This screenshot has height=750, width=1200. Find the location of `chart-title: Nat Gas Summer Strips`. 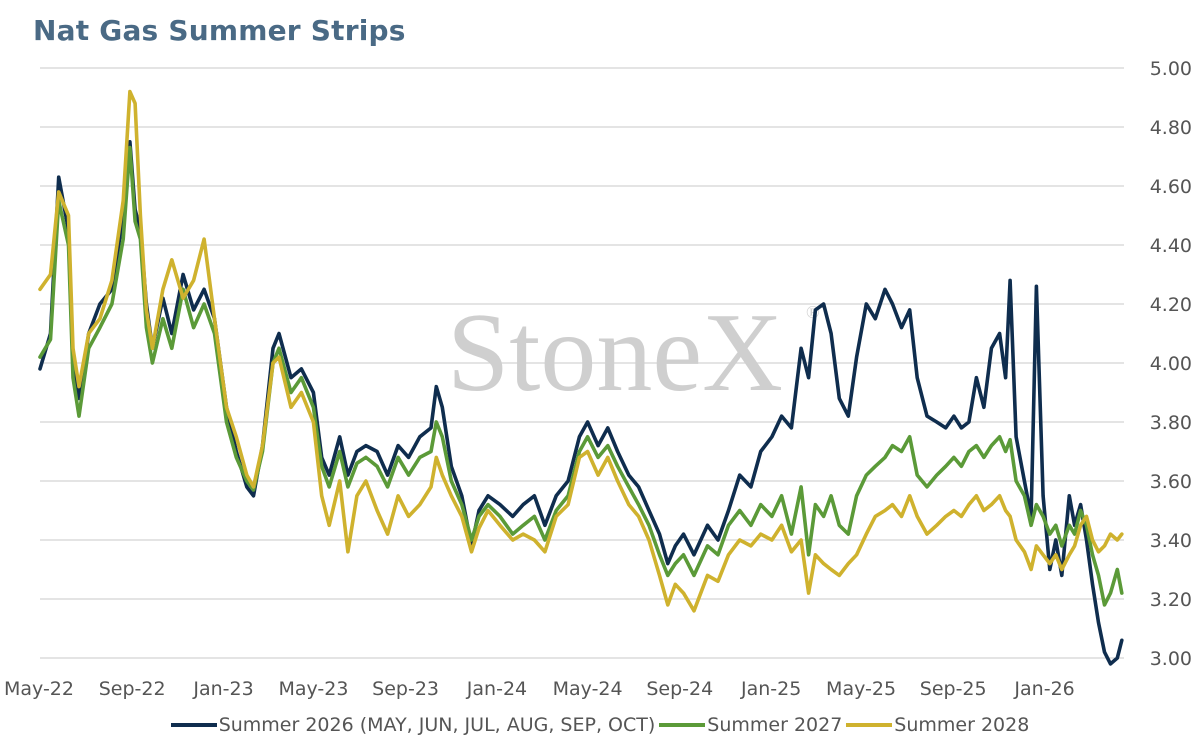

chart-title: Nat Gas Summer Strips is located at coordinates (219, 30).